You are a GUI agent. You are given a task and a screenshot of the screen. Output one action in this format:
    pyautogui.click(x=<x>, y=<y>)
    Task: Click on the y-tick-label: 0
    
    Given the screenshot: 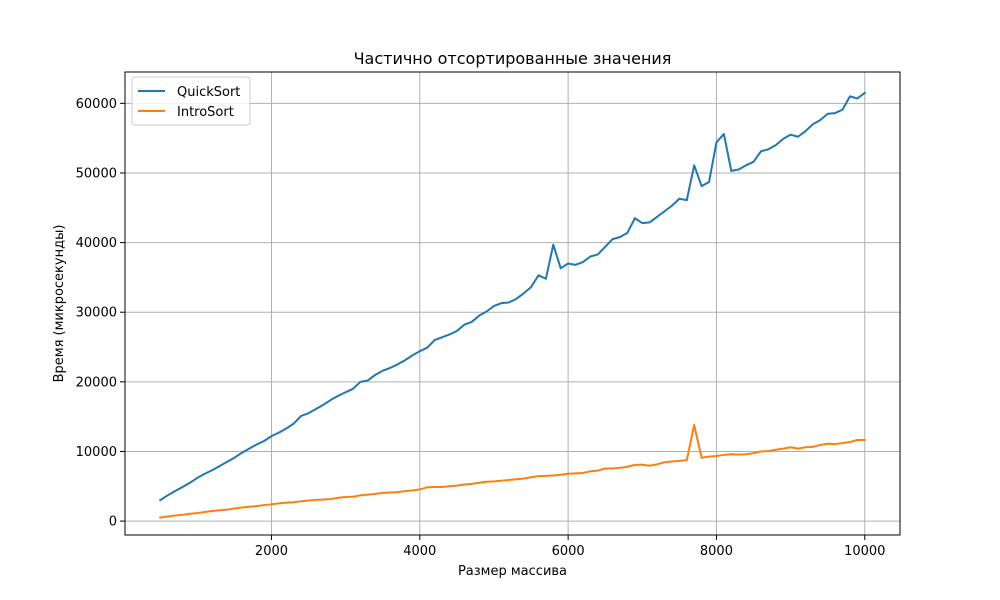 What is the action you would take?
    pyautogui.click(x=113, y=522)
    